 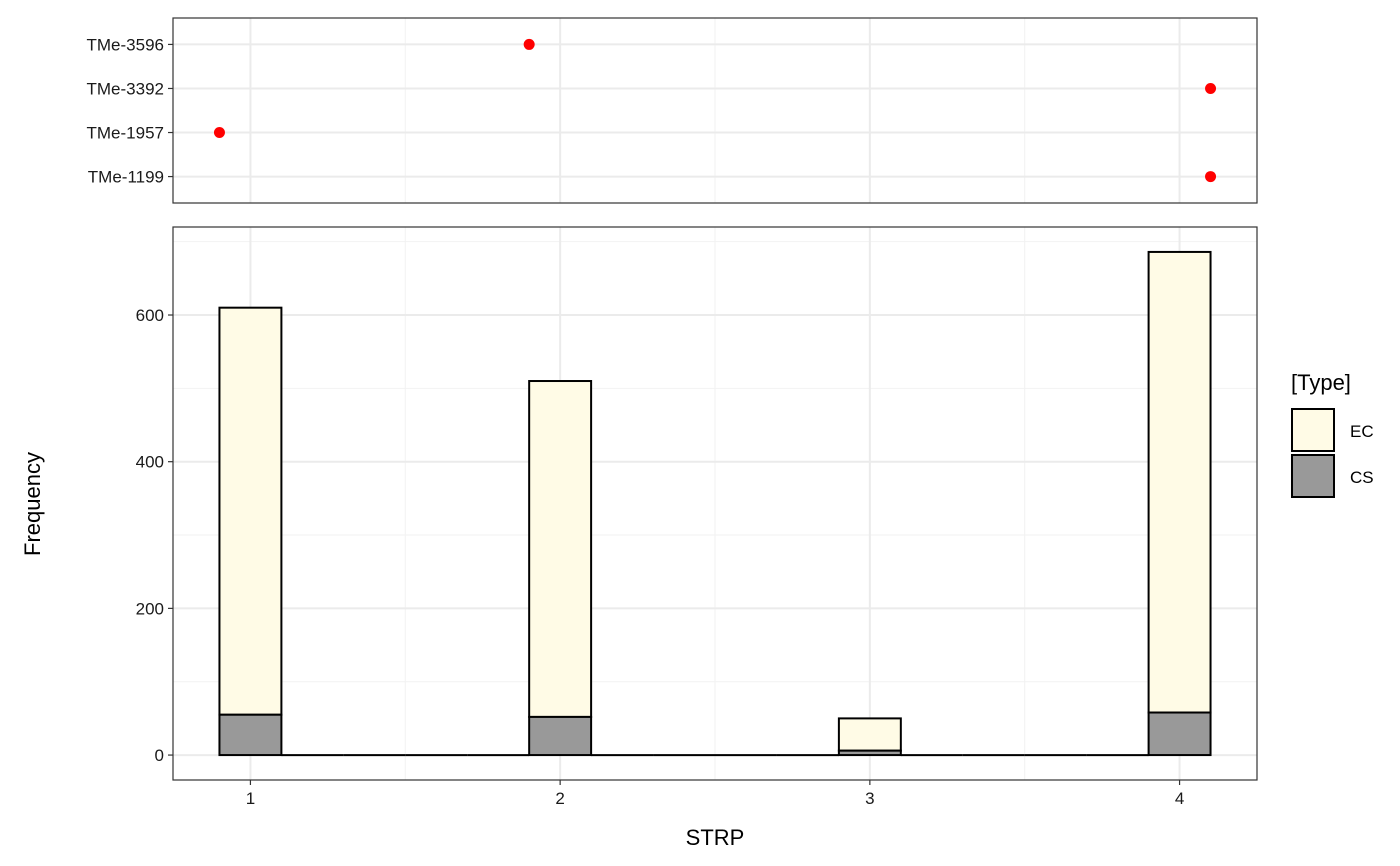 I want to click on legend-key-ec, so click(x=1313, y=430).